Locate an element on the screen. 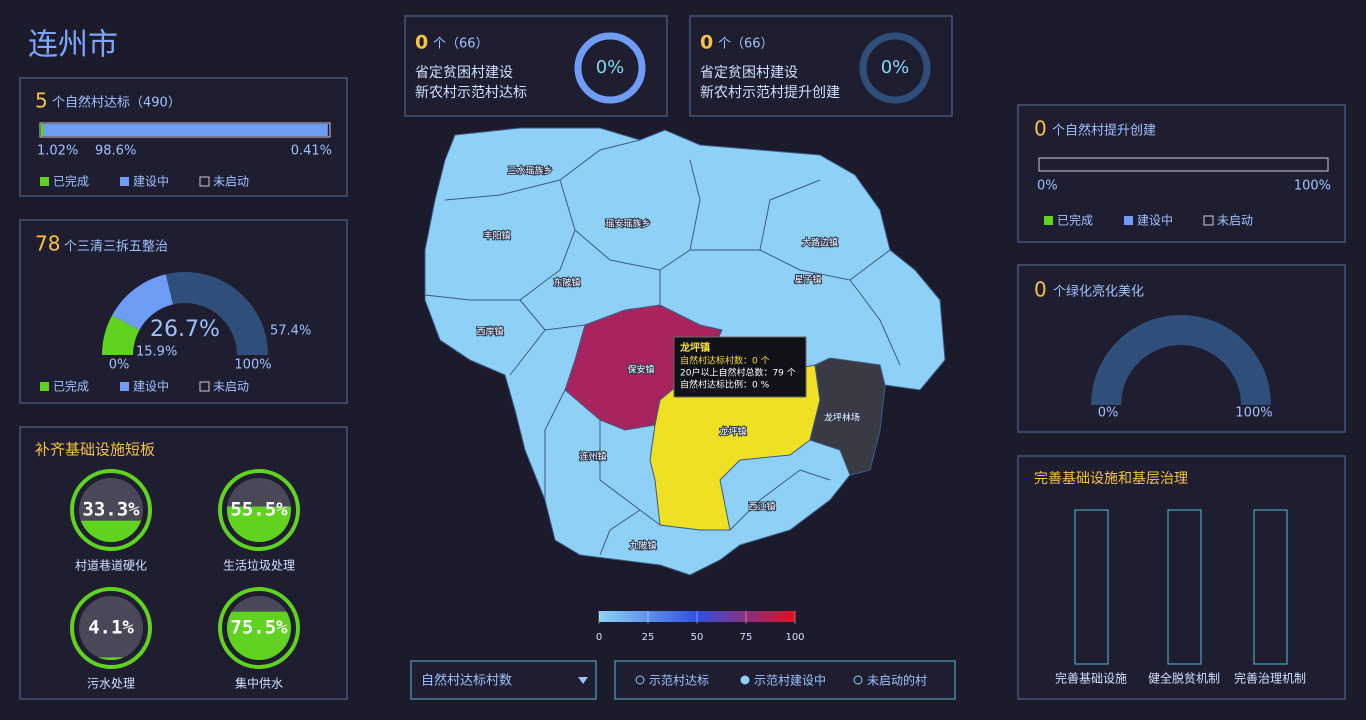  tooltip-line: 自然村达标村数：0 个 is located at coordinates (725, 361).